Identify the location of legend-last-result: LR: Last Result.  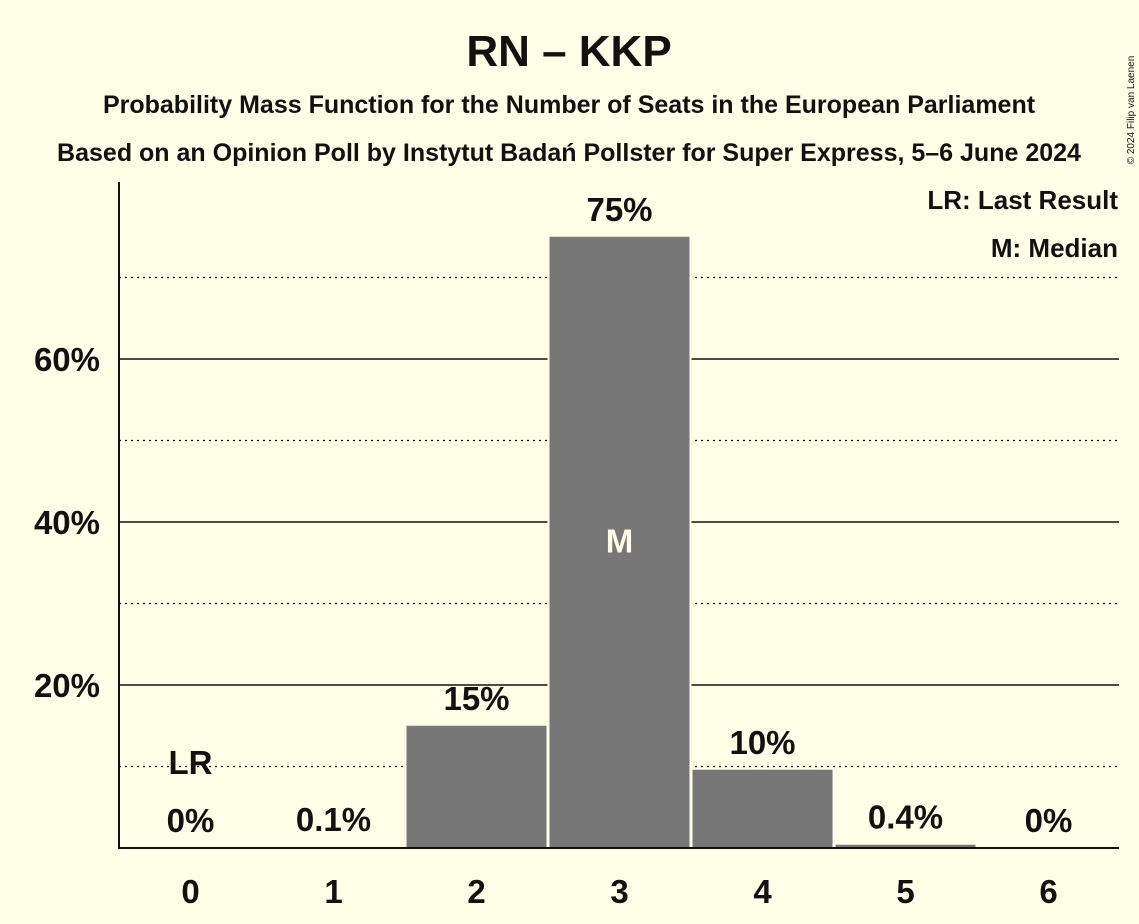
(1022, 200).